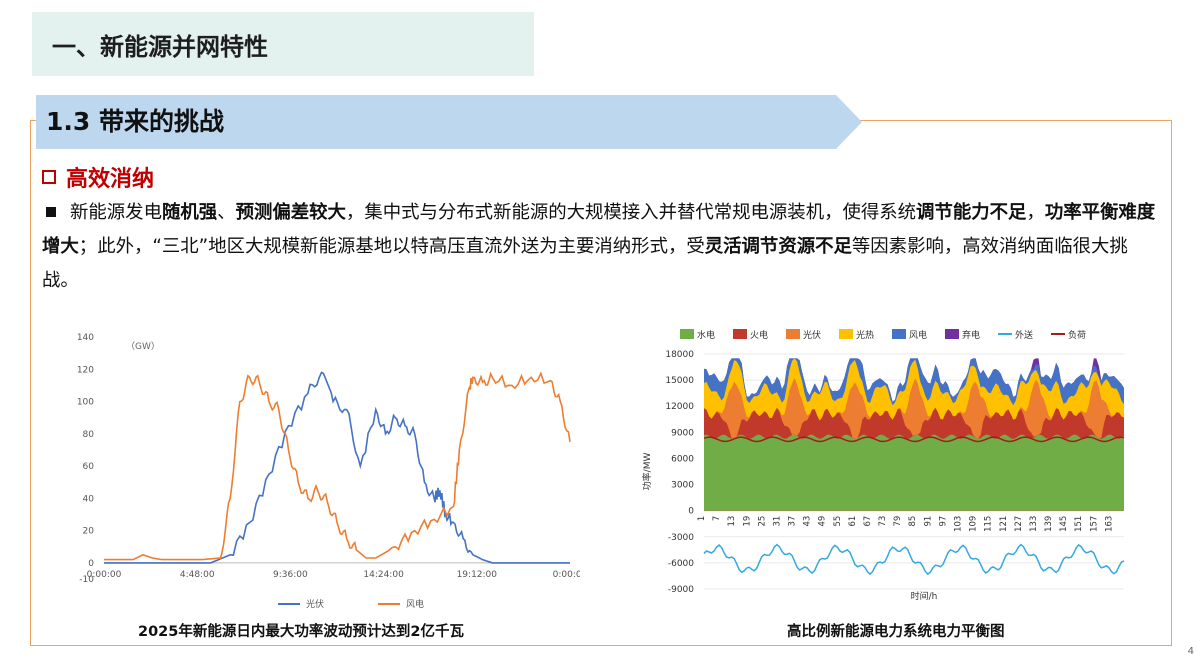 This screenshot has height=672, width=1200. What do you see at coordinates (1094, 524) in the screenshot?
I see `x-tick-label: 157` at bounding box center [1094, 524].